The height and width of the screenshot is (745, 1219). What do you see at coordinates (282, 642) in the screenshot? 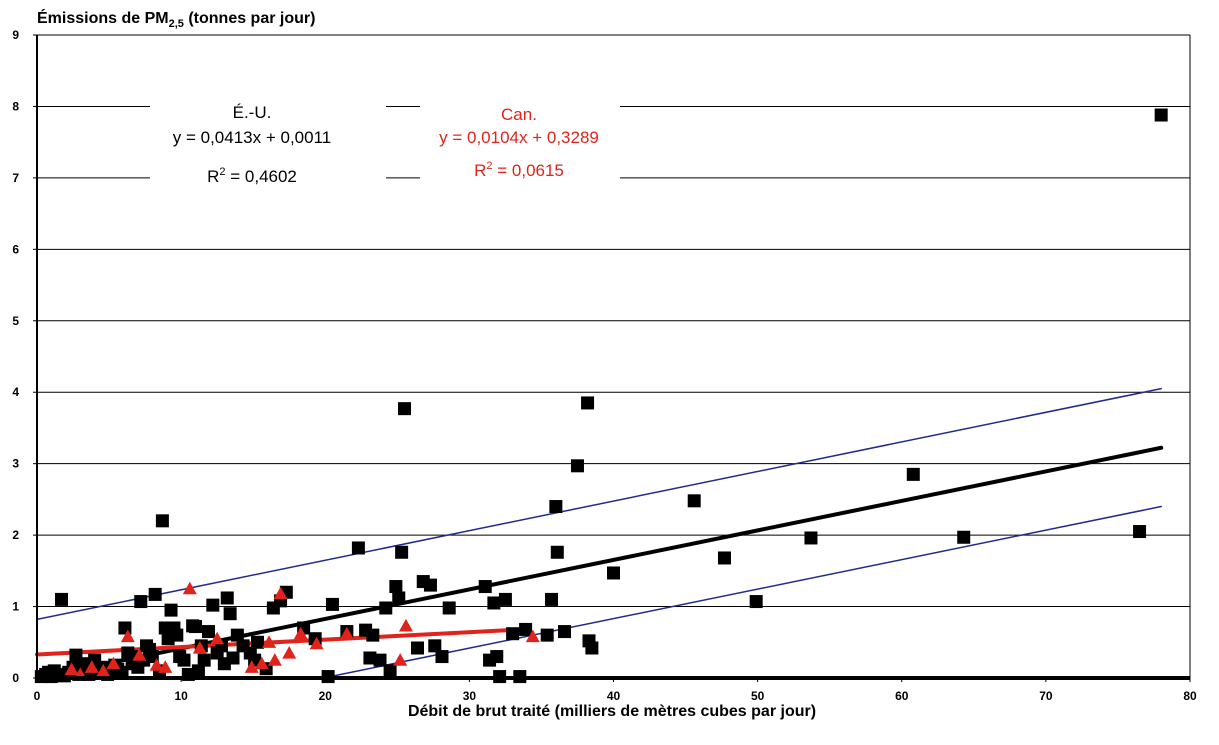
I see `trendline-can-` at bounding box center [282, 642].